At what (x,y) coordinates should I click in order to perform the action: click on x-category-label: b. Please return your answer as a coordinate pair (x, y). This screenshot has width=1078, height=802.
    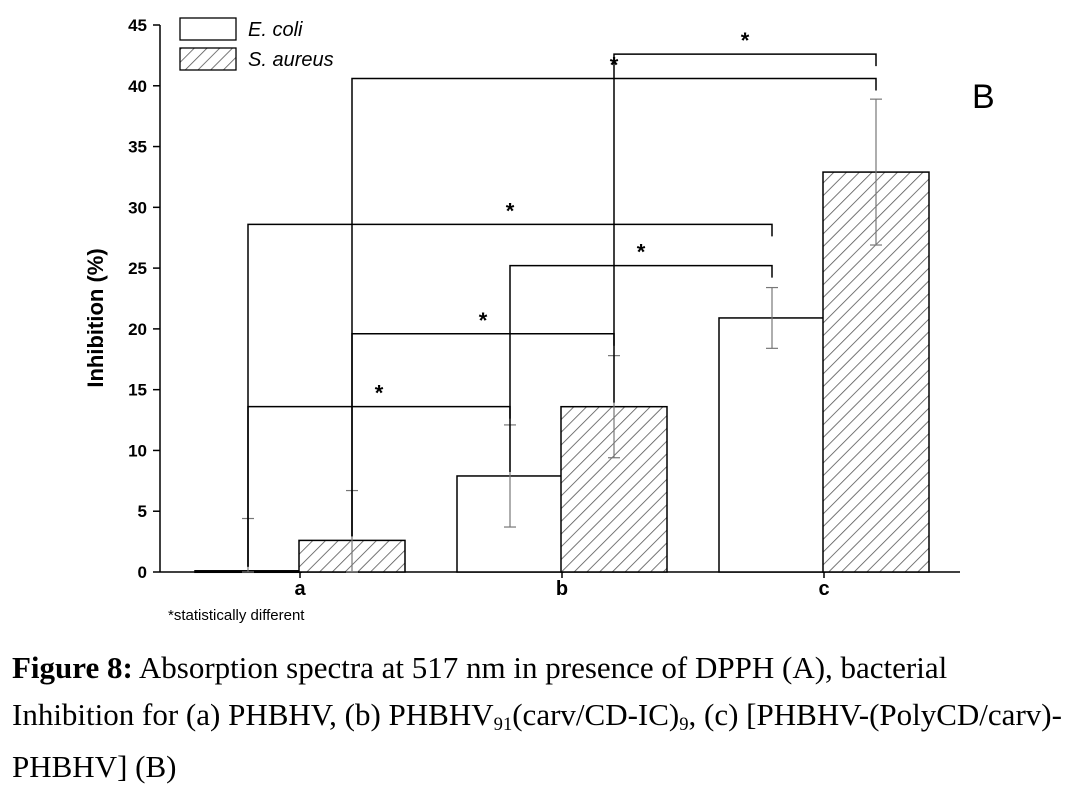
    Looking at the image, I should click on (562, 589).